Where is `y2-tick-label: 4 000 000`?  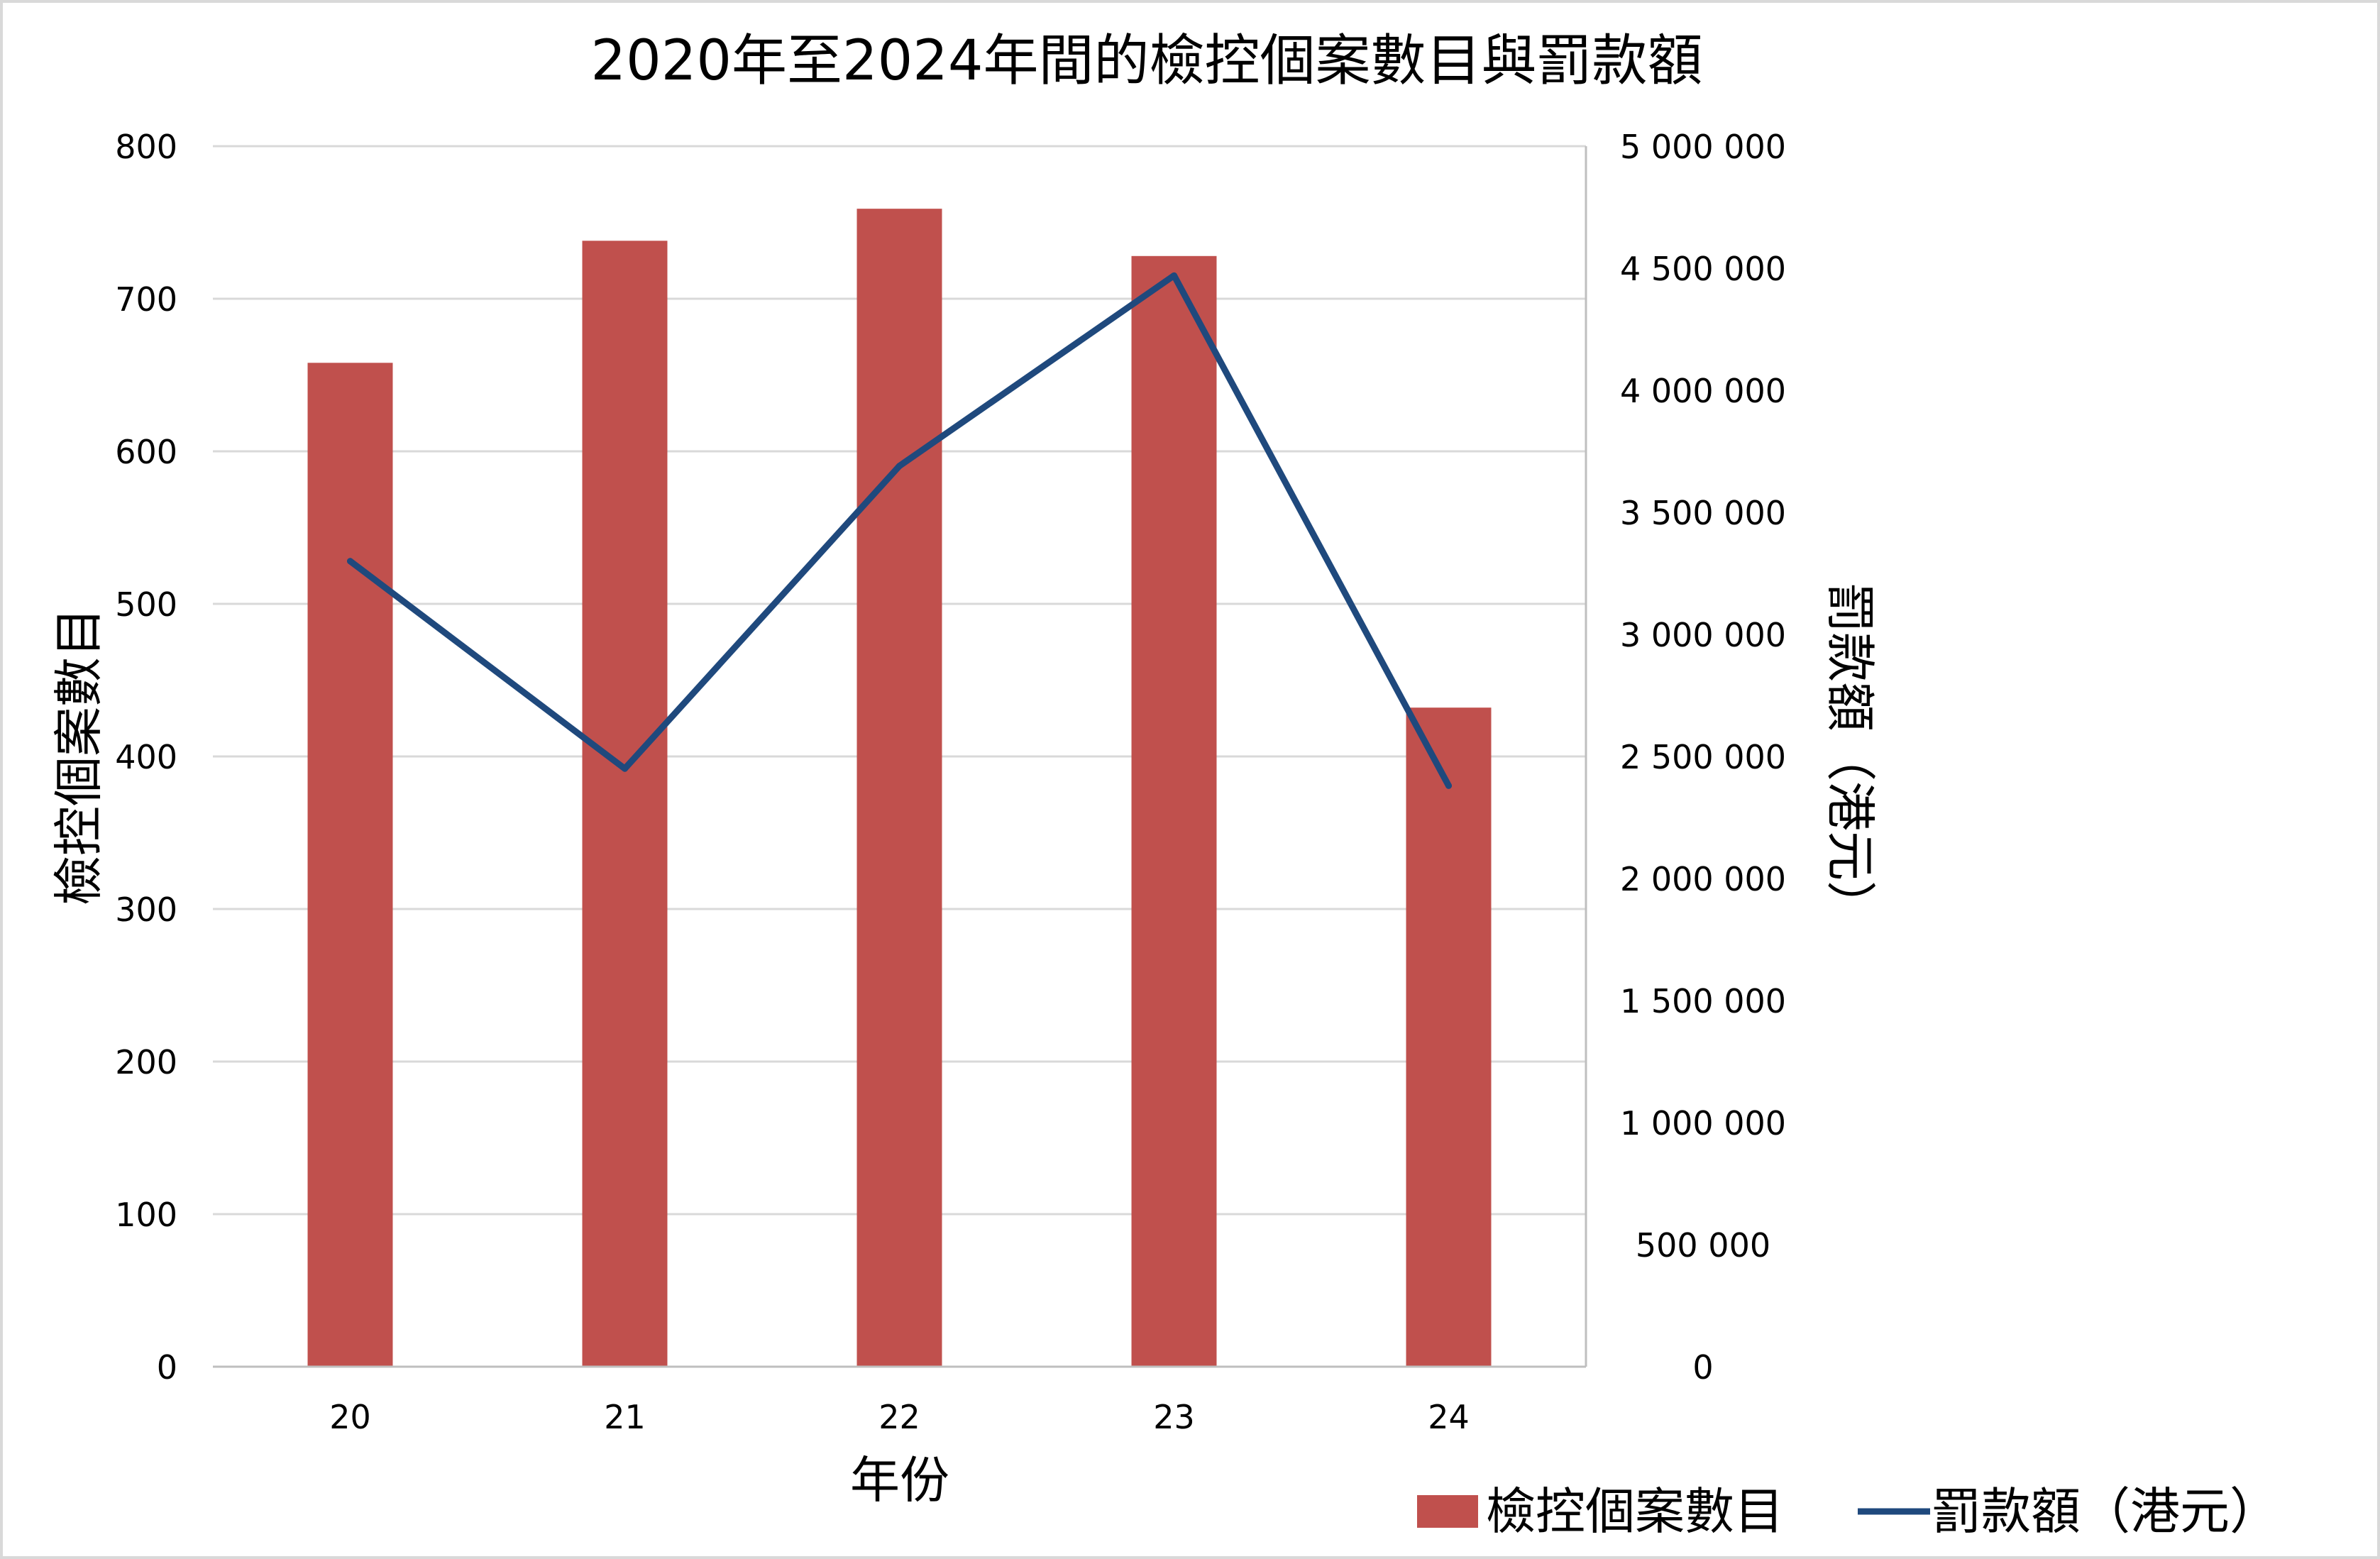 y2-tick-label: 4 000 000 is located at coordinates (1703, 391).